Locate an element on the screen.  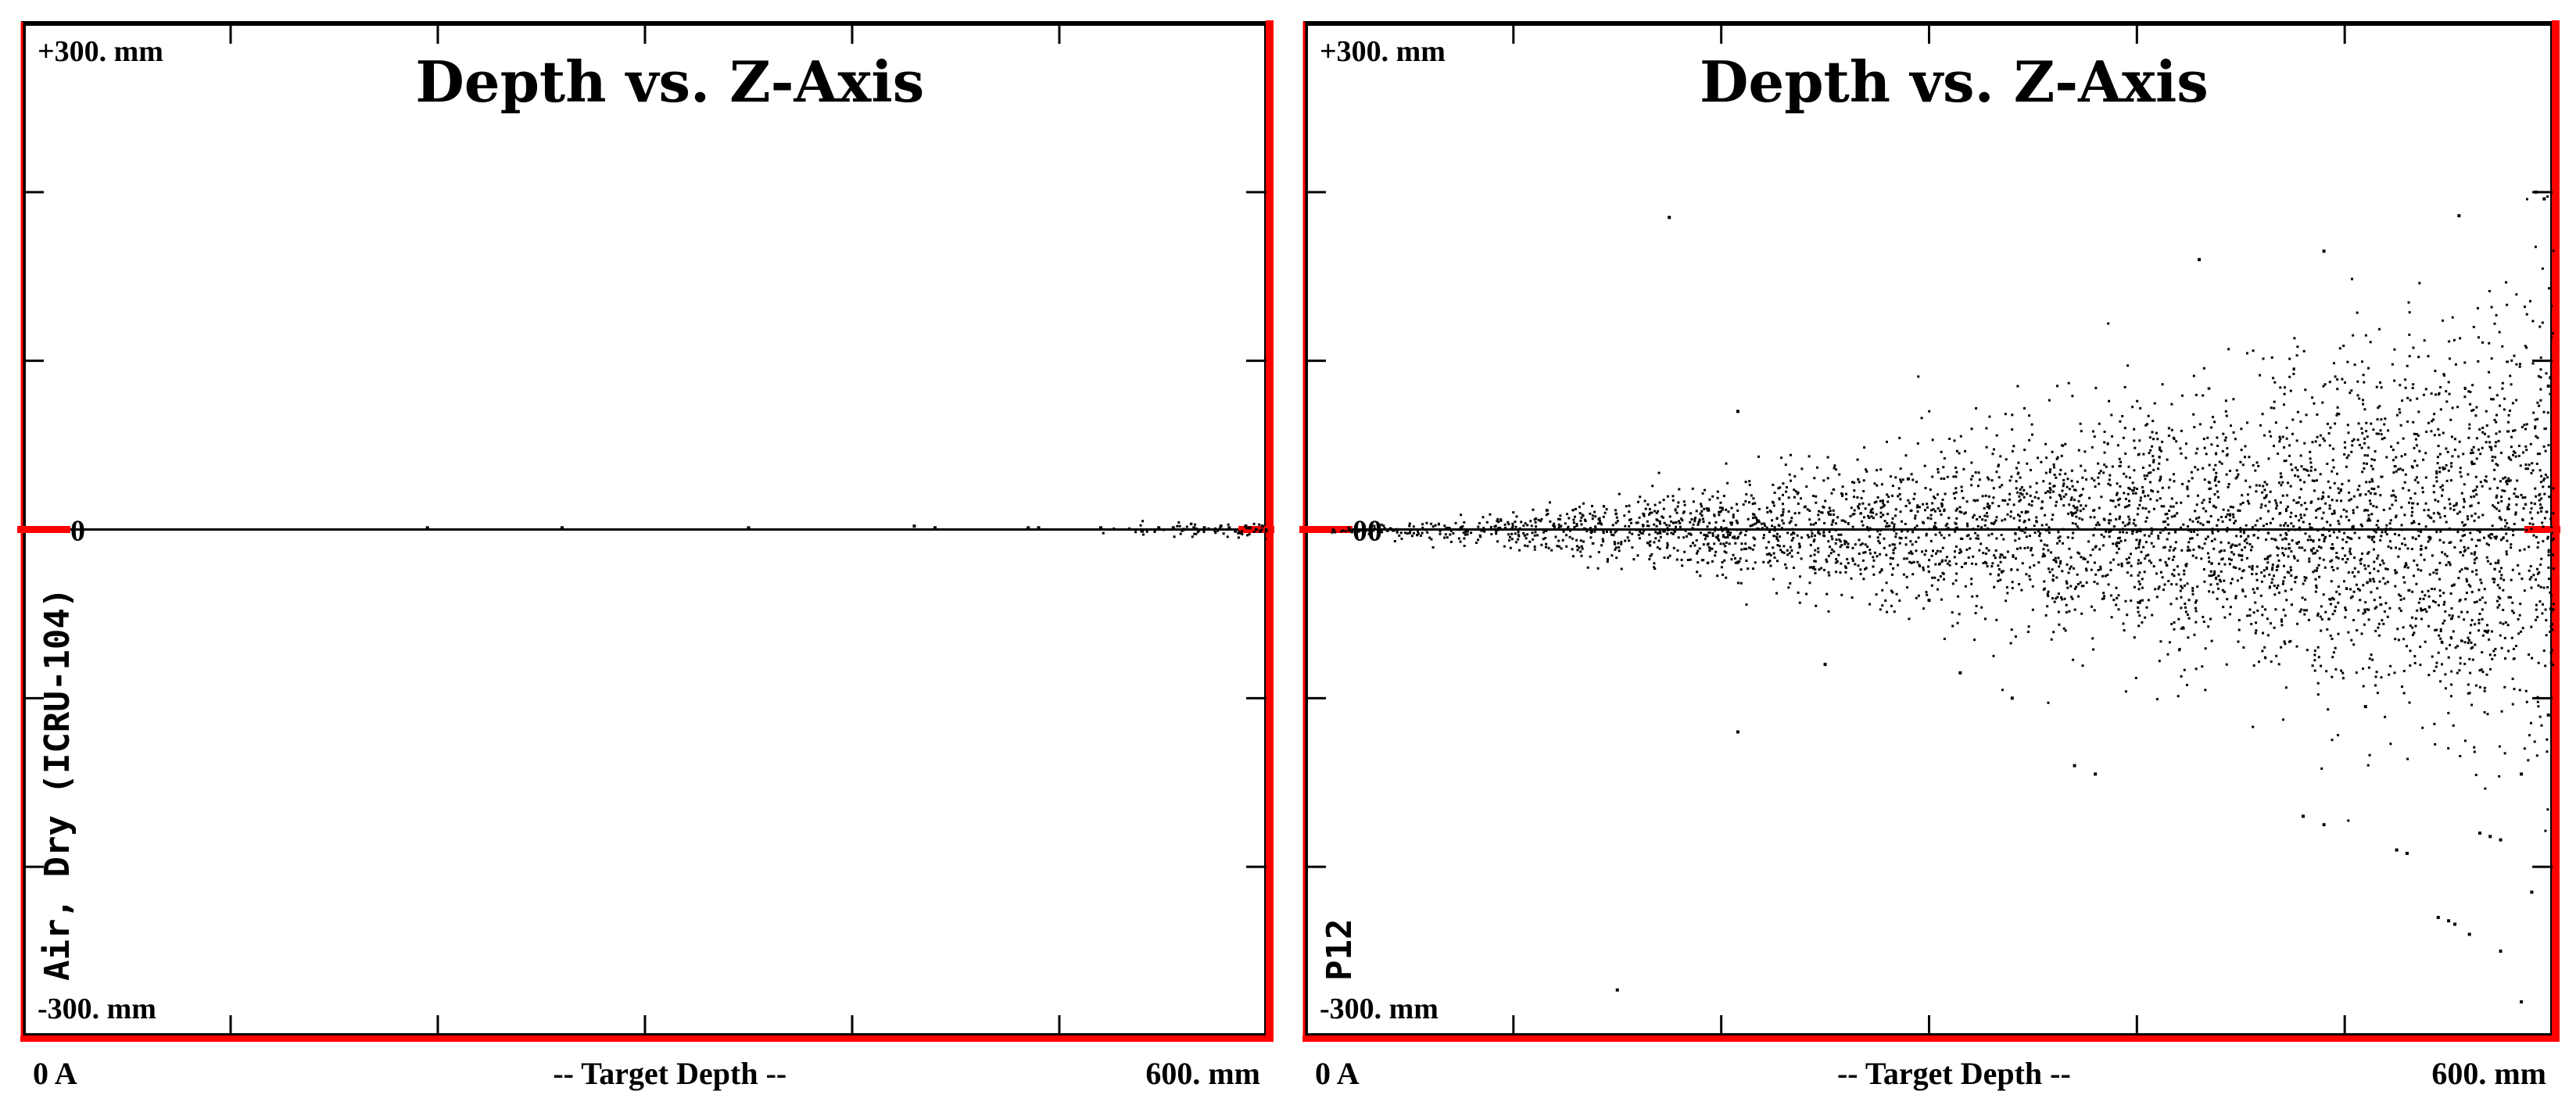
material-label: Air, Dry (ICRU-104) is located at coordinates (58, 784).